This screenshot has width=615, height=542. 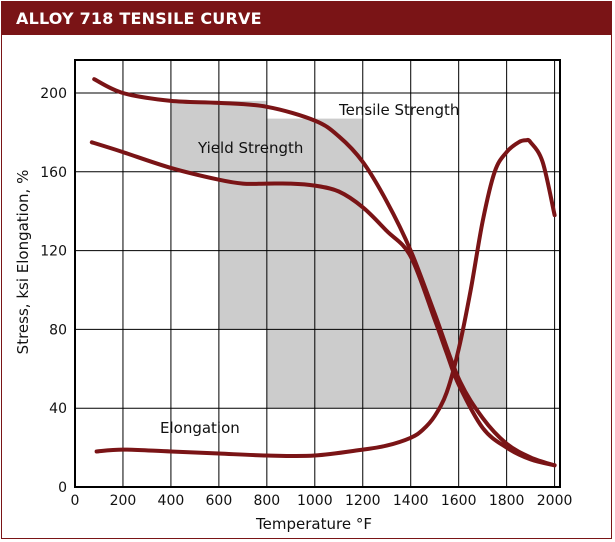 What do you see at coordinates (200, 428) in the screenshot?
I see `elongation-label: Elongation` at bounding box center [200, 428].